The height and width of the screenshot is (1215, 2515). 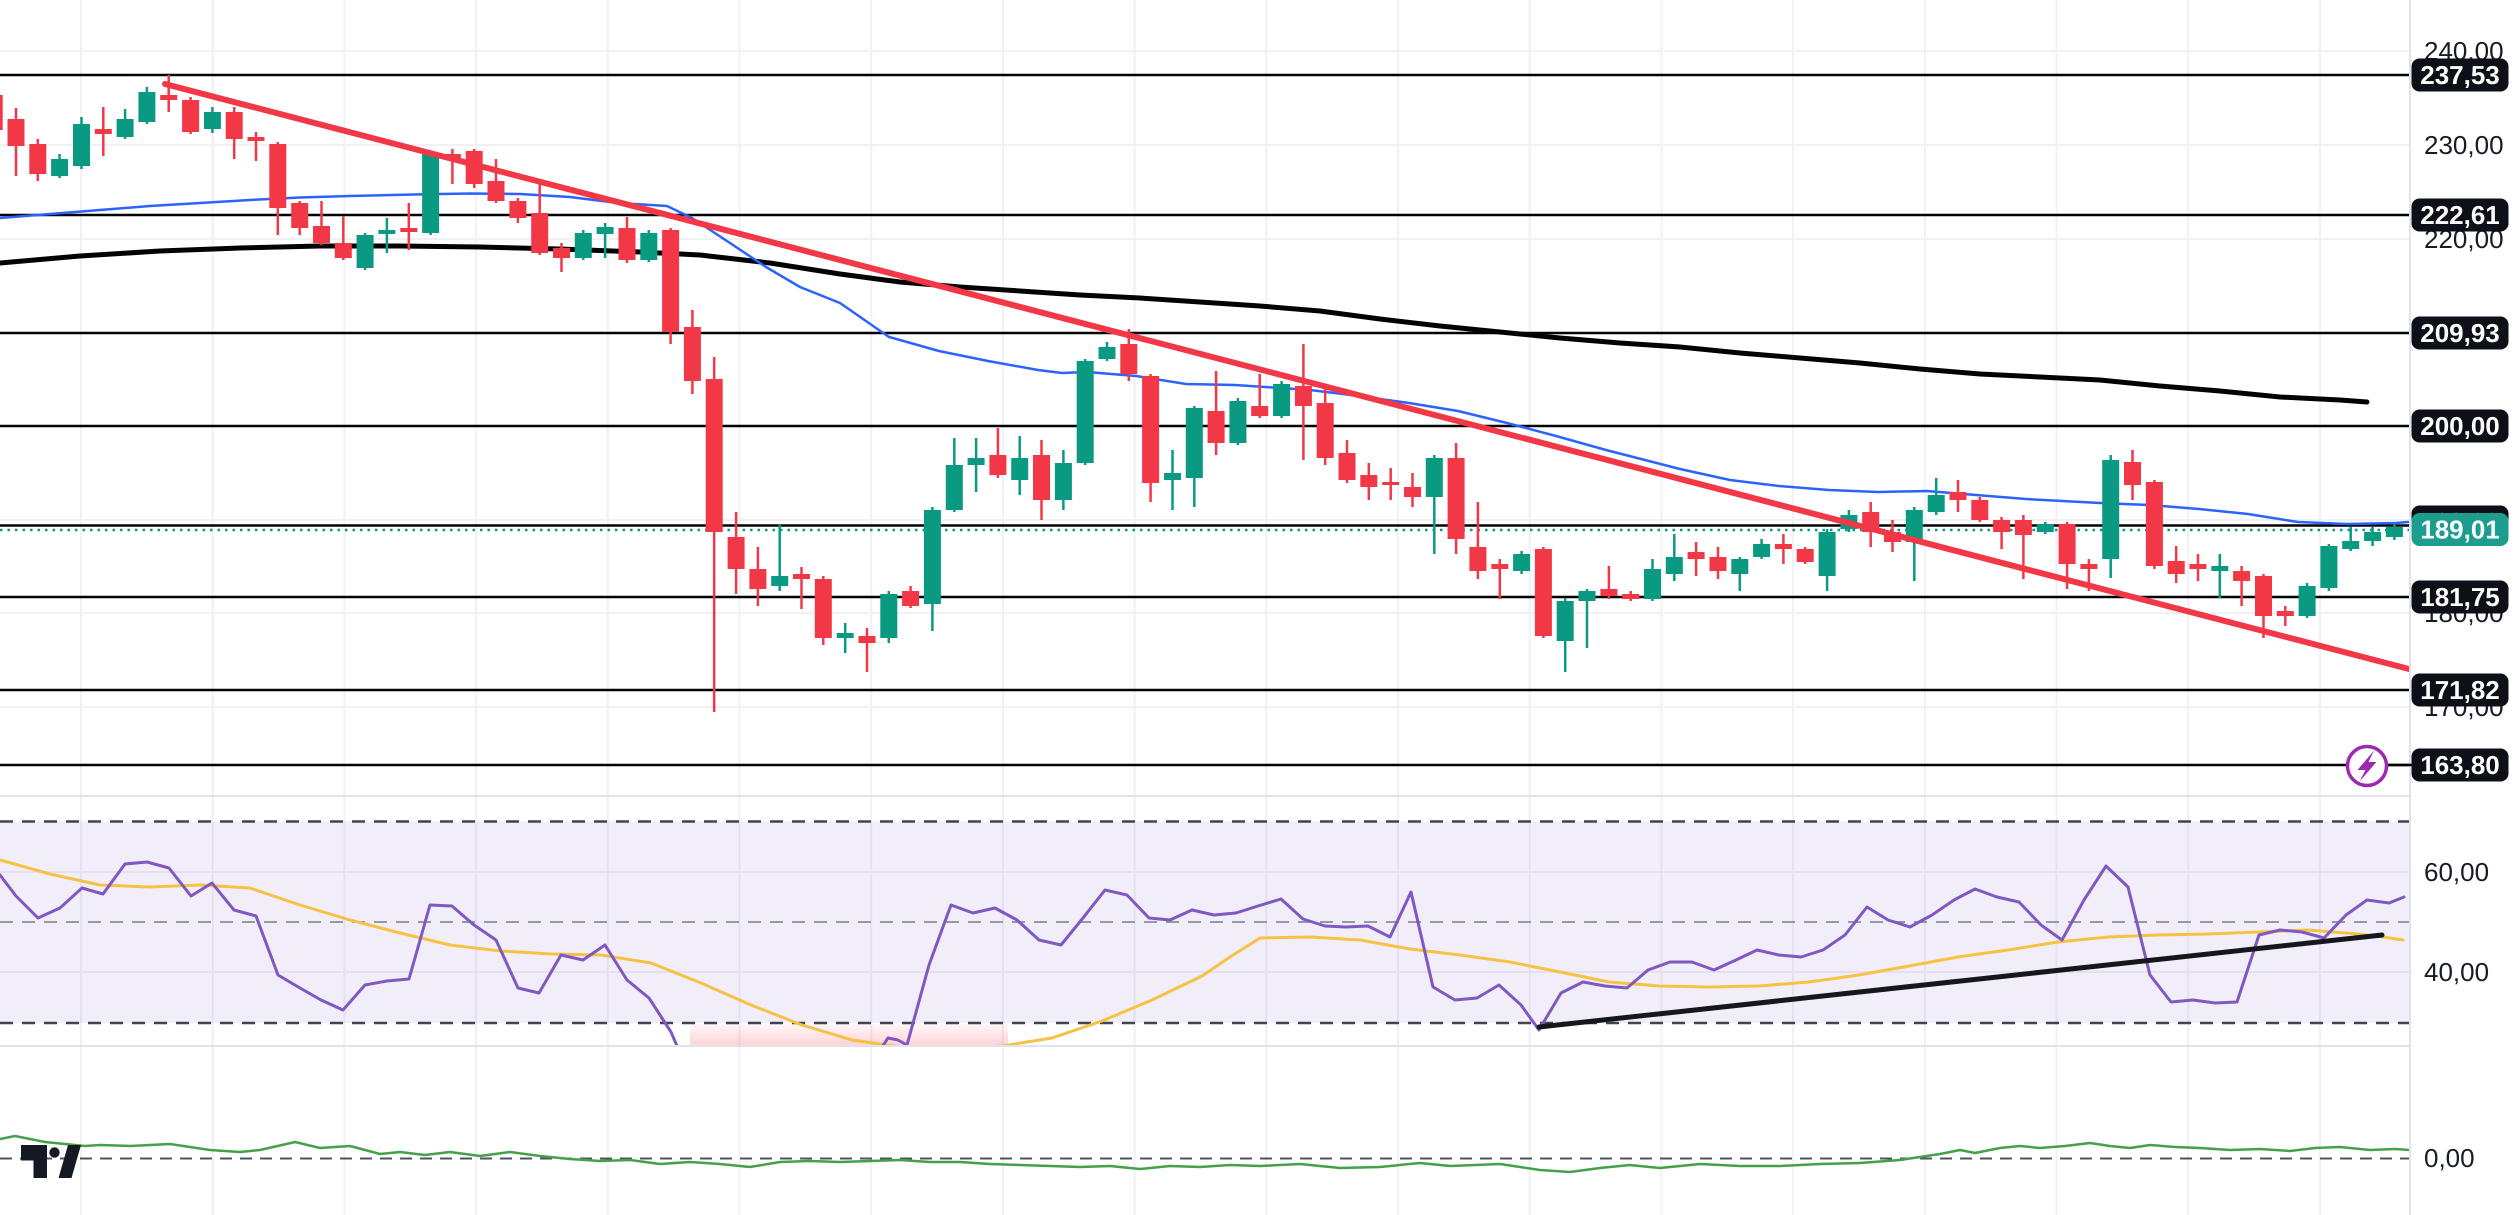 What do you see at coordinates (2460, 597) in the screenshot?
I see `svg-text: 181,75` at bounding box center [2460, 597].